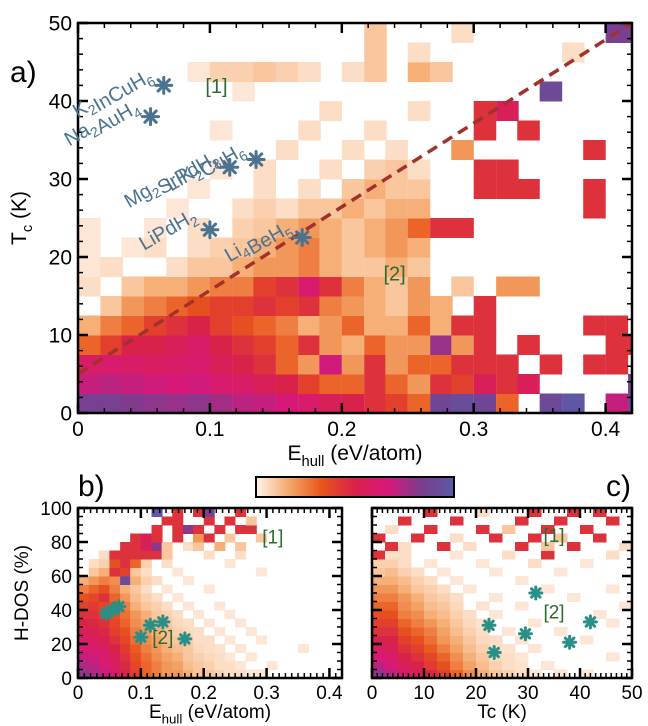 This screenshot has height=726, width=648. Describe the element at coordinates (61, 645) in the screenshot. I see `y-tick-label: 20` at that location.